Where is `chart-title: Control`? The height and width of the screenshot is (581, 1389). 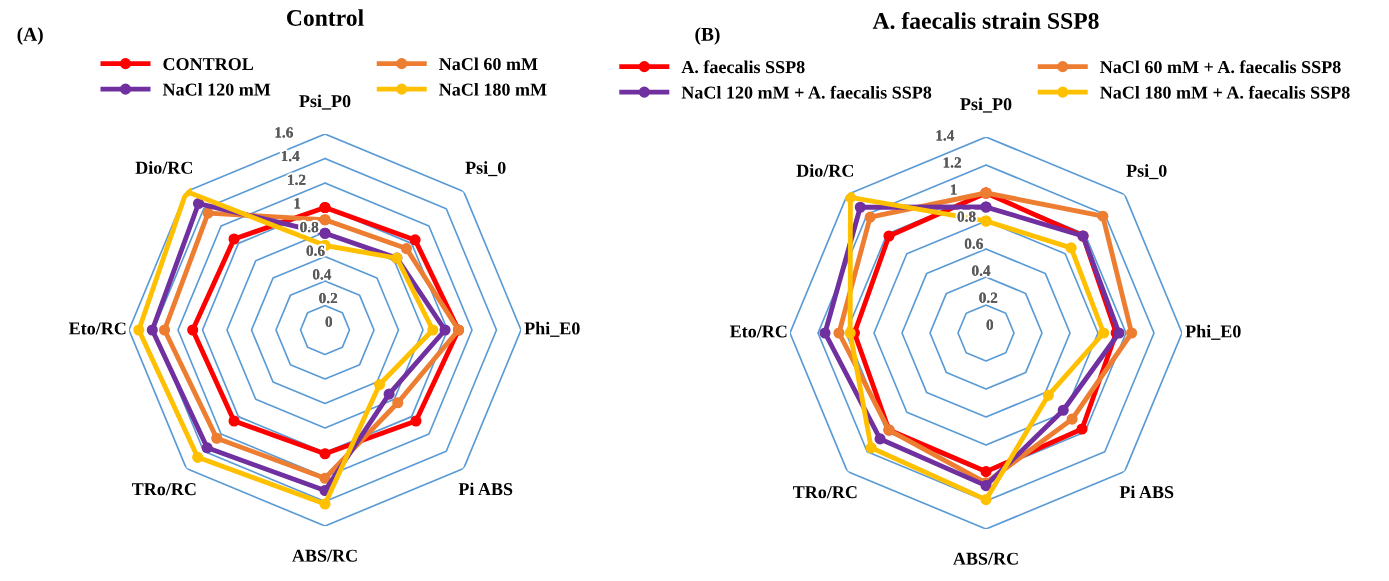
chart-title: Control is located at coordinates (325, 17).